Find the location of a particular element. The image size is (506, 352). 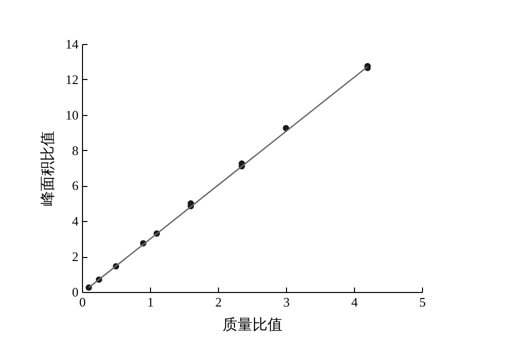

y-axis-title: 峰面积比值 is located at coordinates (48, 168).